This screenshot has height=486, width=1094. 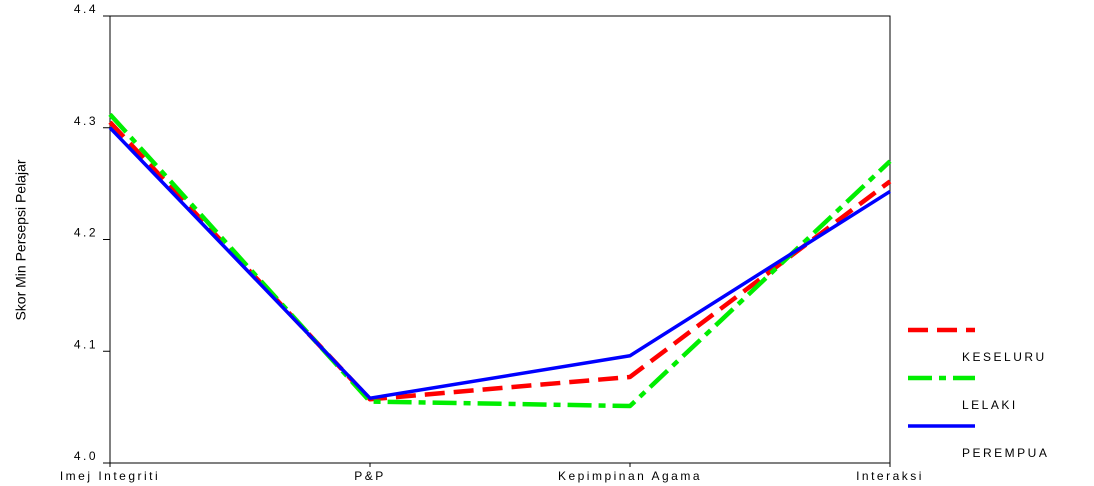 I want to click on y-tick-label: 4.3, so click(x=86, y=121).